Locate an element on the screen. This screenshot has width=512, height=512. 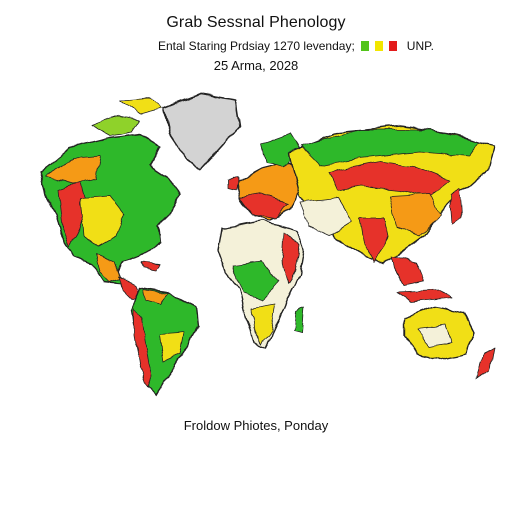
indonesia-islands is located at coordinates (424, 296).